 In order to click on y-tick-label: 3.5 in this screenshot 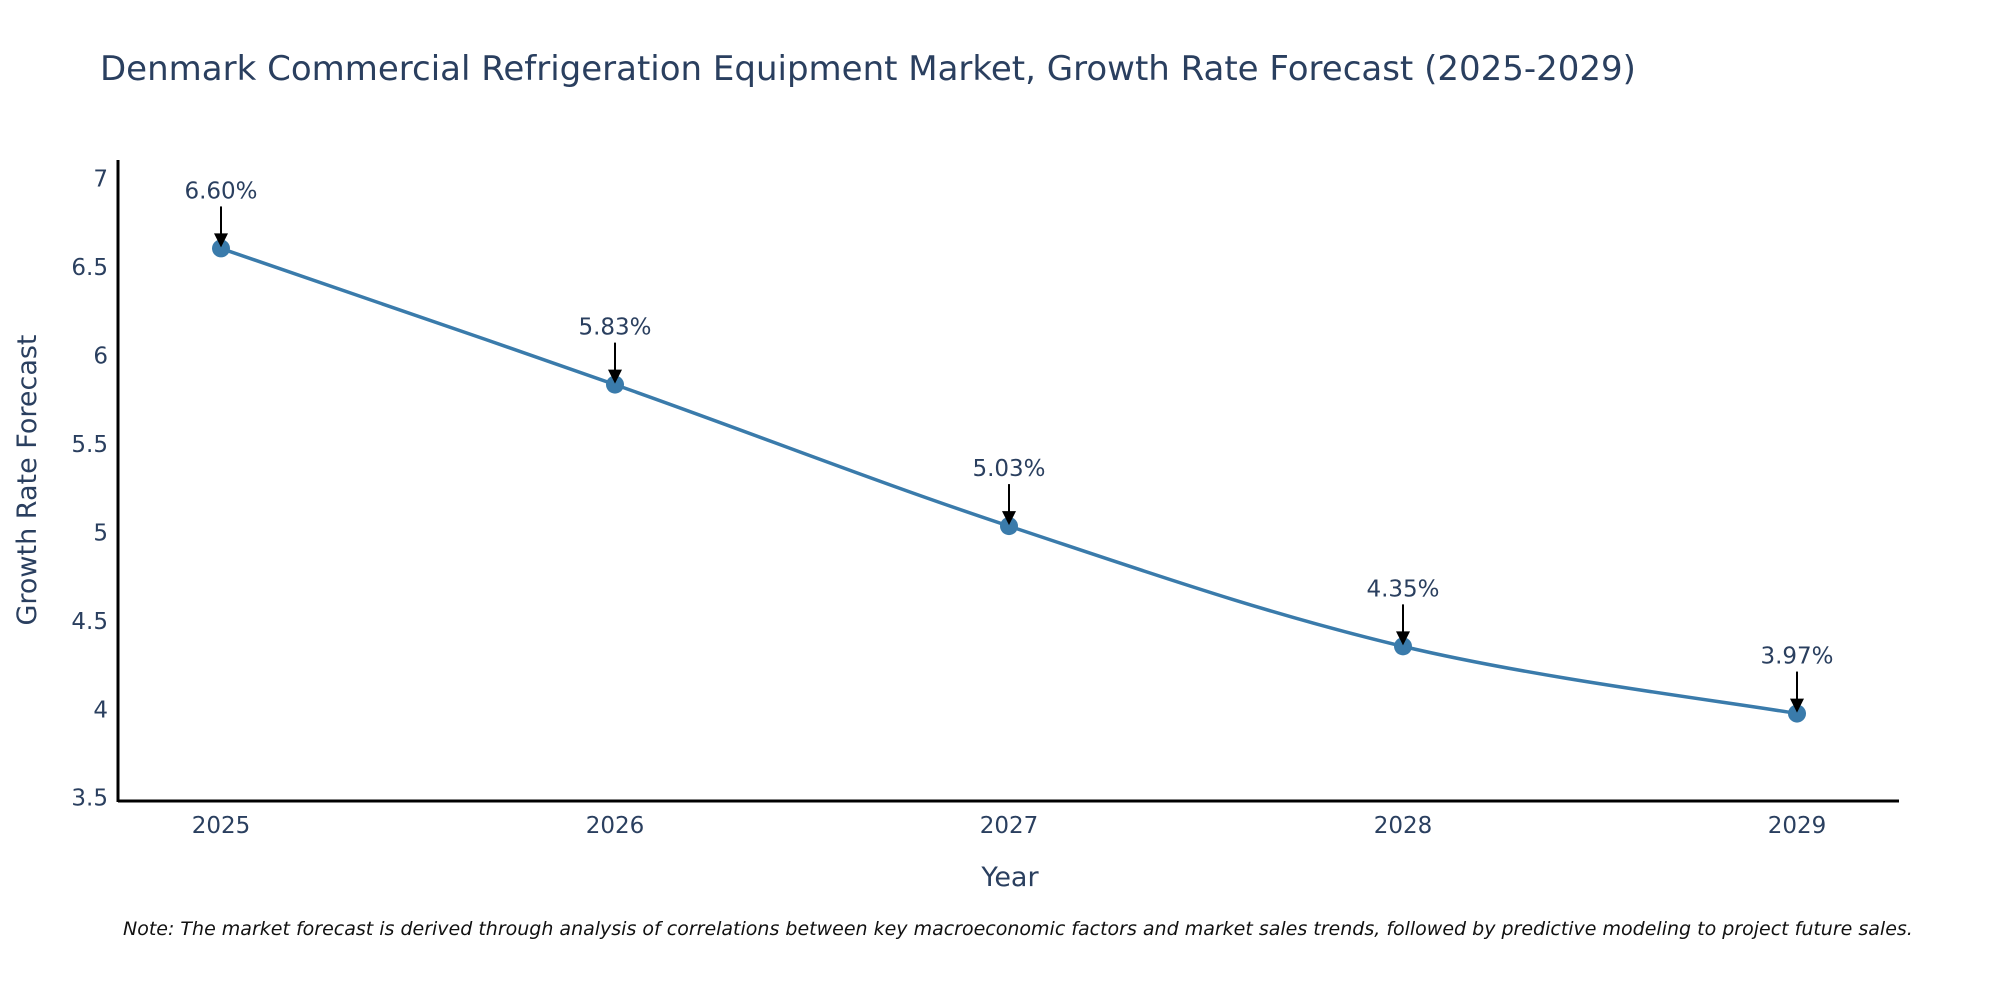, I will do `click(89, 799)`.